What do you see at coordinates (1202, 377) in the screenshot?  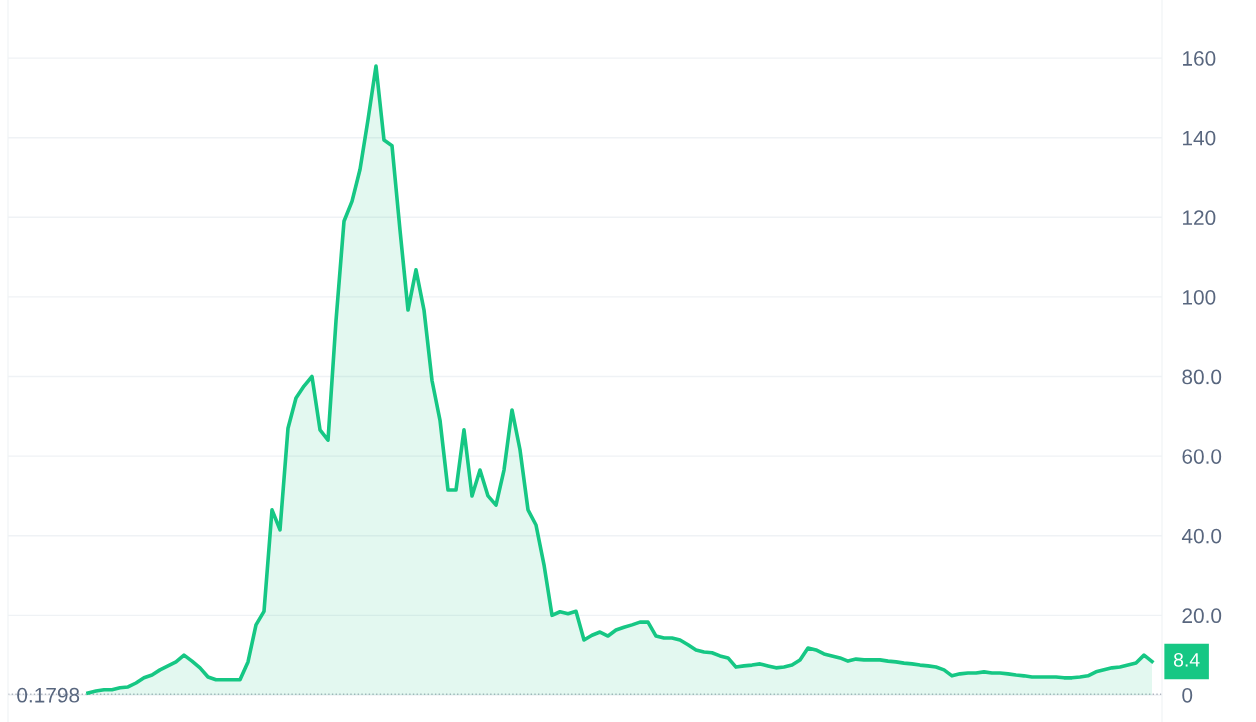 I see `y-tick-label: 80.0` at bounding box center [1202, 377].